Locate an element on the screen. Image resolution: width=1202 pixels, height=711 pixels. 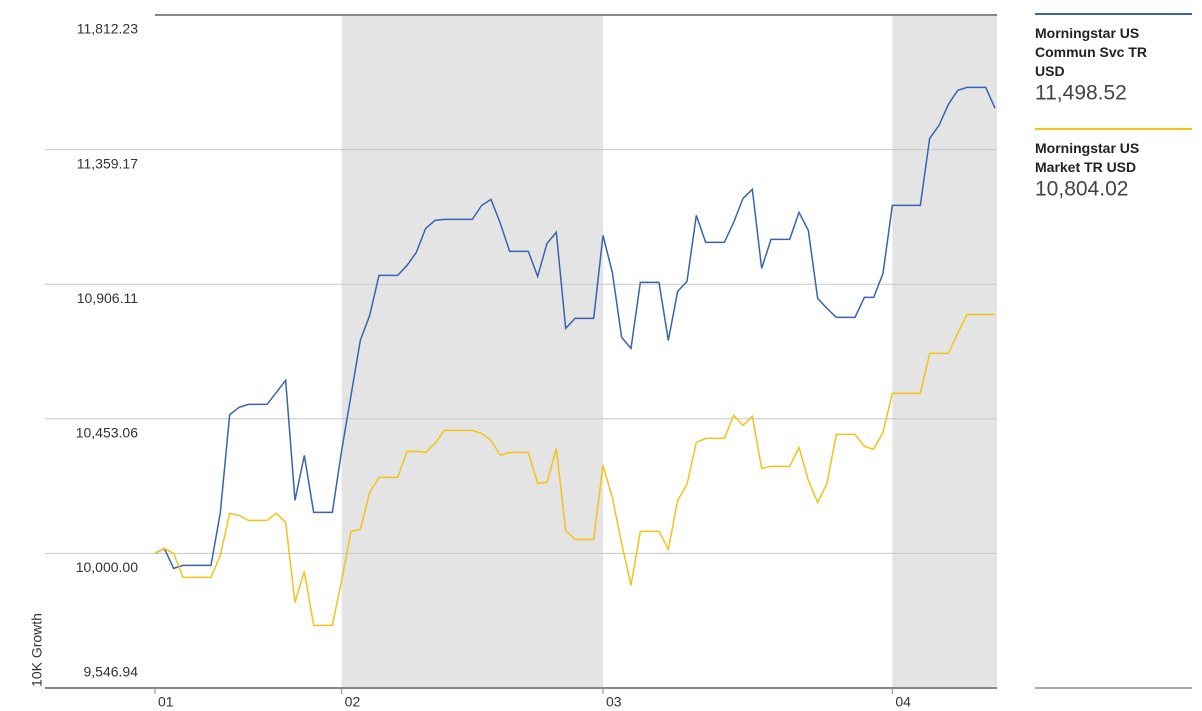
legend-value: 10,804.02 is located at coordinates (1081, 189).